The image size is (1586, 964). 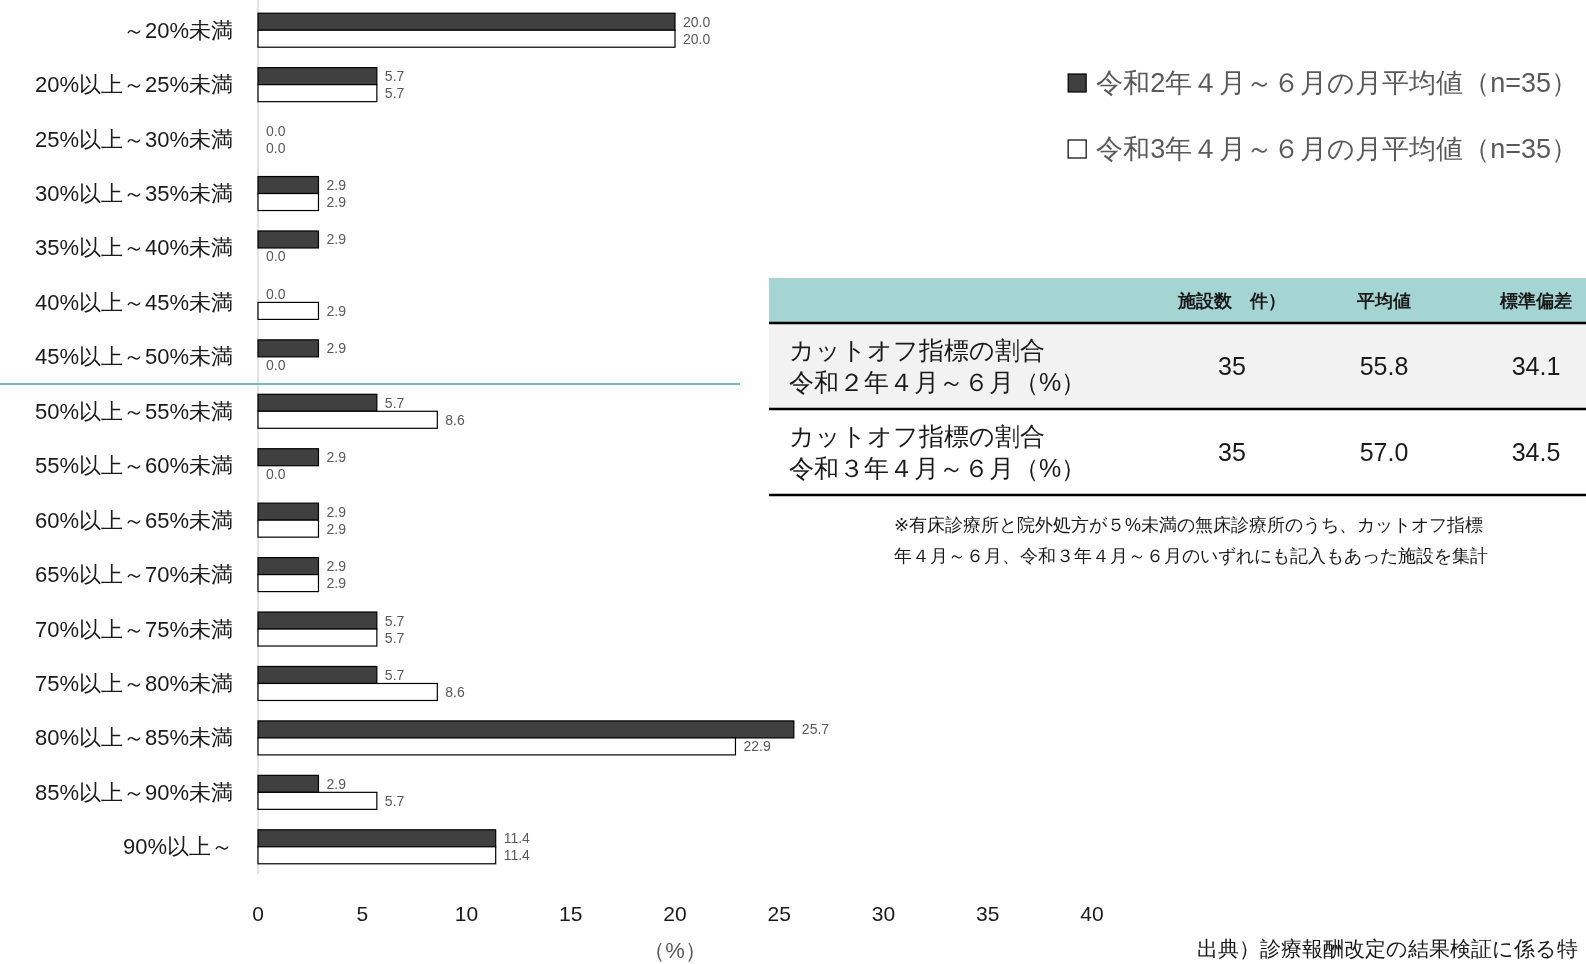 I want to click on x-tick-label: 40, so click(x=1092, y=913).